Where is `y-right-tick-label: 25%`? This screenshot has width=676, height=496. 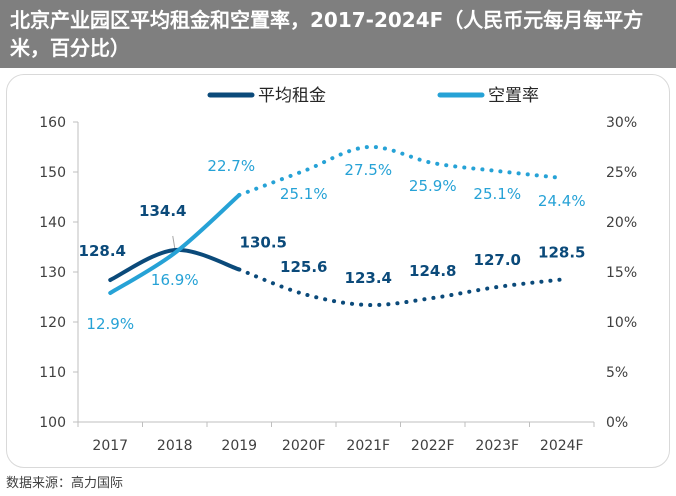
y-right-tick-label: 25% is located at coordinates (621, 173).